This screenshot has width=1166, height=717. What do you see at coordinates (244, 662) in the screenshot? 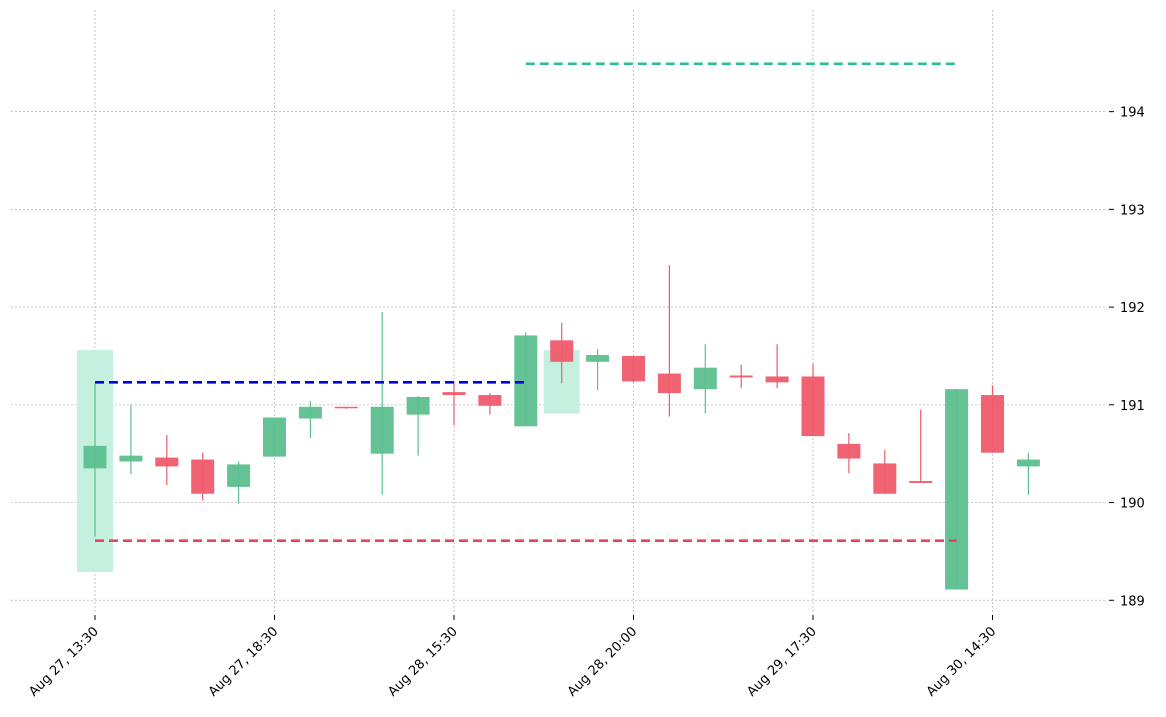
I see `x-tick-label: Aug 27, 18:30` at bounding box center [244, 662].